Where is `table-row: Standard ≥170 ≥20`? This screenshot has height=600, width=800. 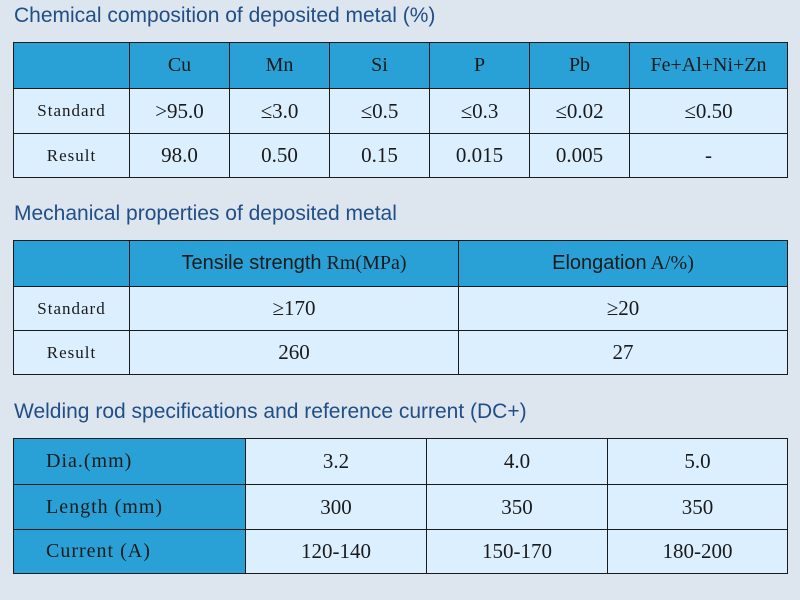
table-row: Standard ≥170 ≥20 is located at coordinates (400, 308).